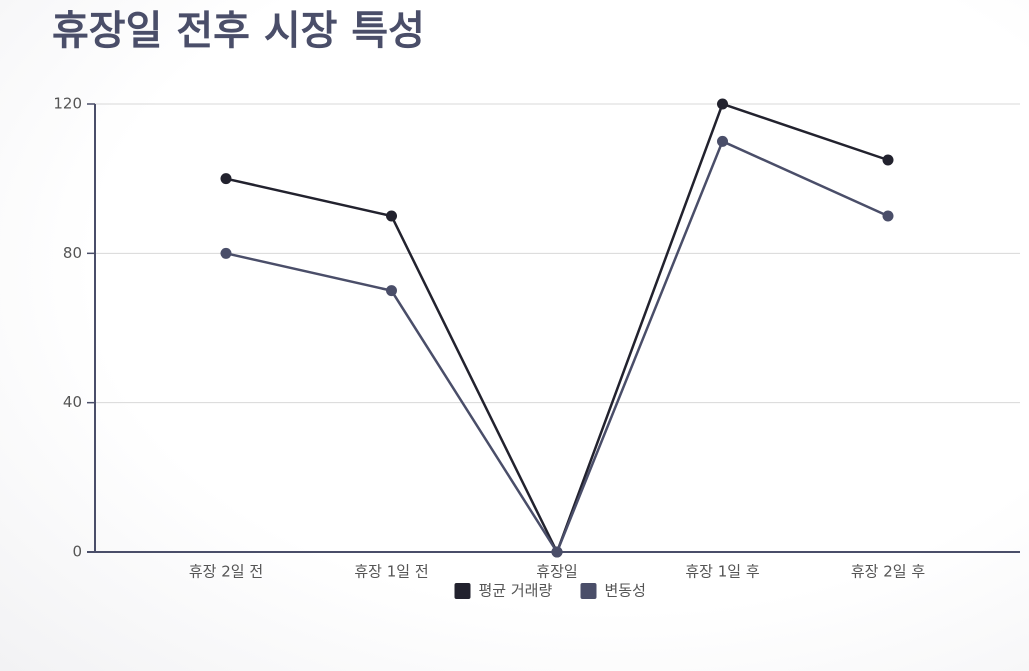 Image resolution: width=1029 pixels, height=671 pixels. Describe the element at coordinates (226, 572) in the screenshot. I see `x-tick-label: 휴장 2일 전` at that location.